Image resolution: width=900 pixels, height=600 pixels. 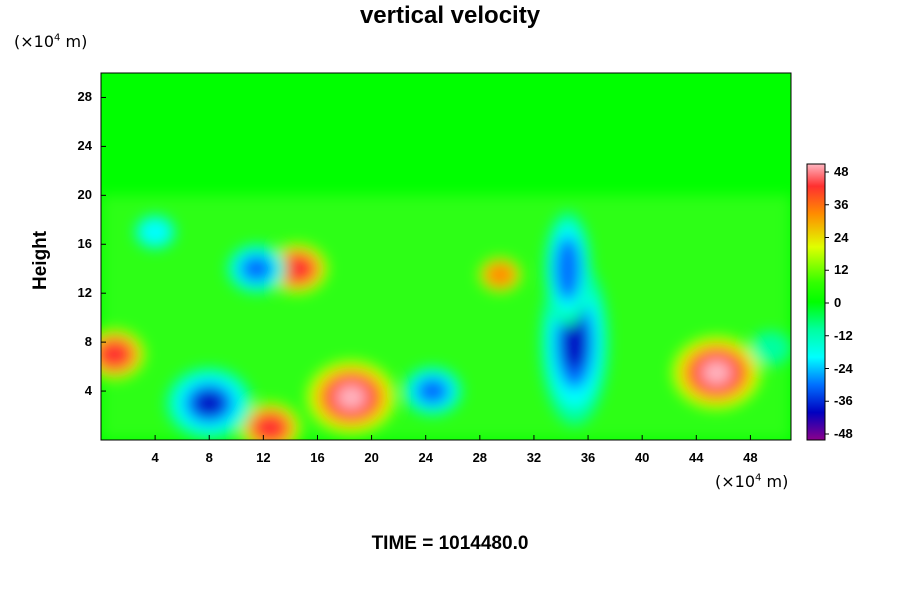 I want to click on x-tick-label: 4, so click(x=155, y=457).